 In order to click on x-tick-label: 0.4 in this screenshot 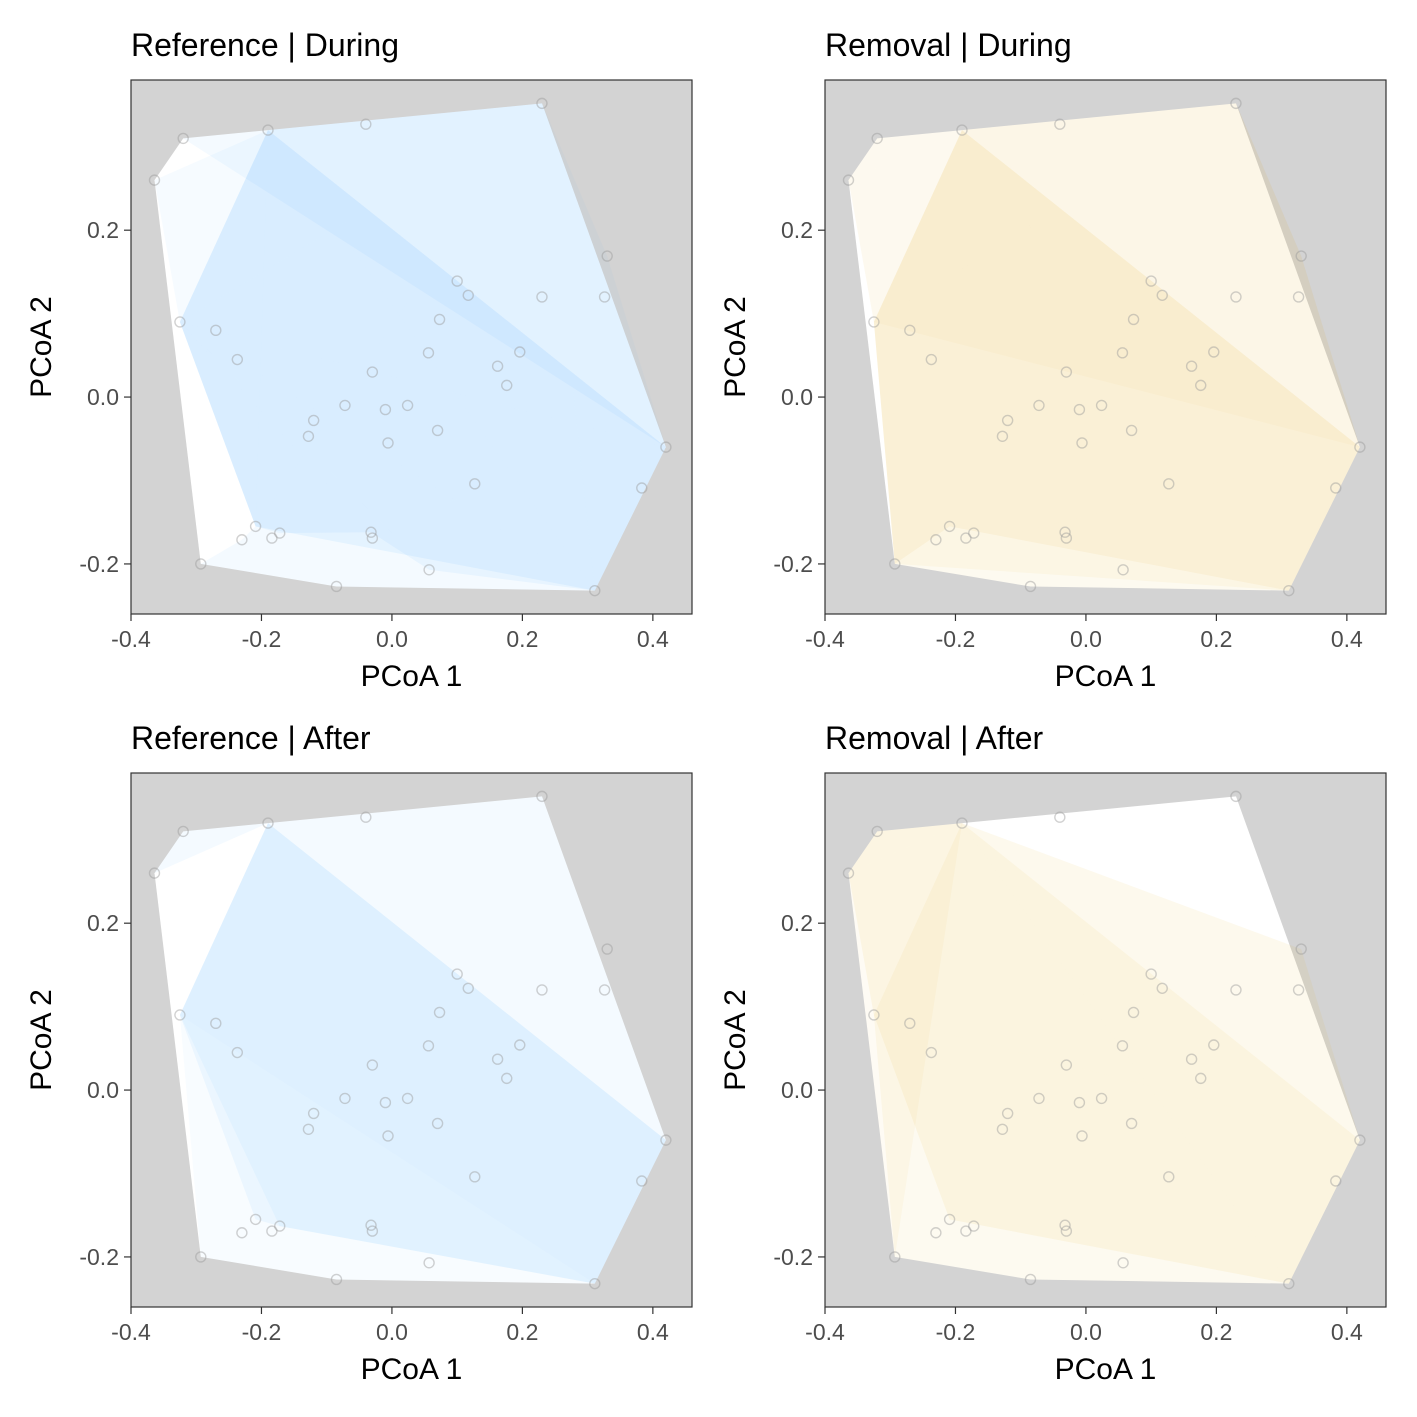, I will do `click(1347, 639)`.